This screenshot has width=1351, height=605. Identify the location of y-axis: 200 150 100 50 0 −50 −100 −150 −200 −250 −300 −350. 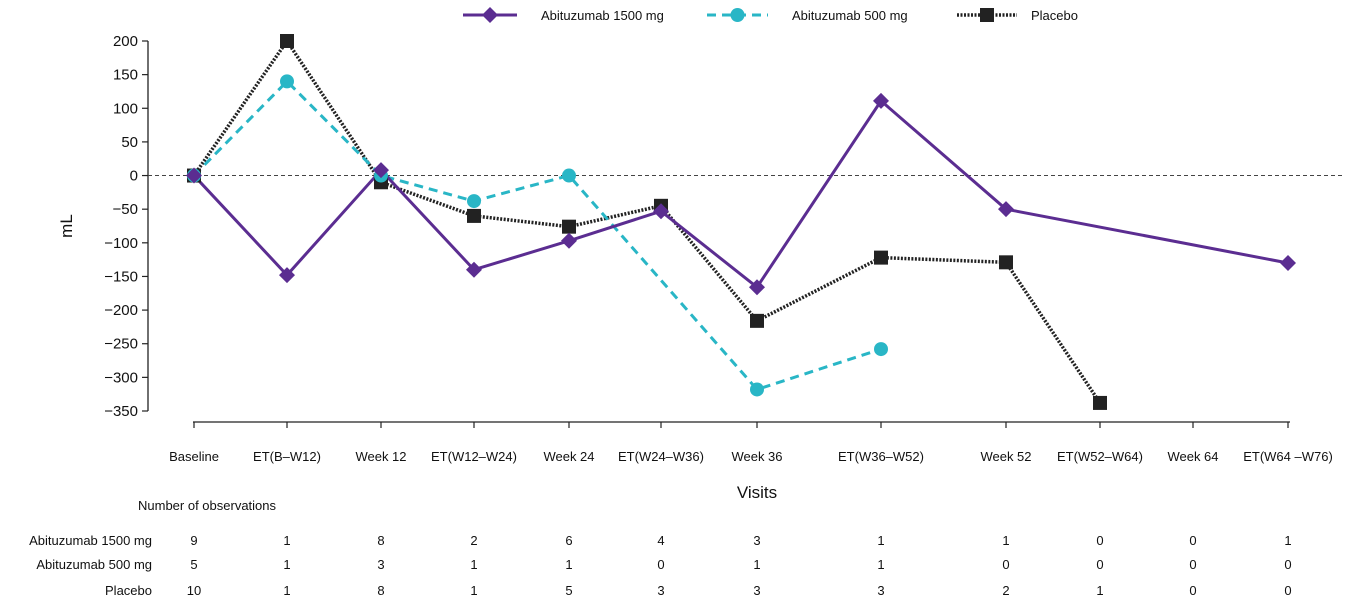
(126, 226).